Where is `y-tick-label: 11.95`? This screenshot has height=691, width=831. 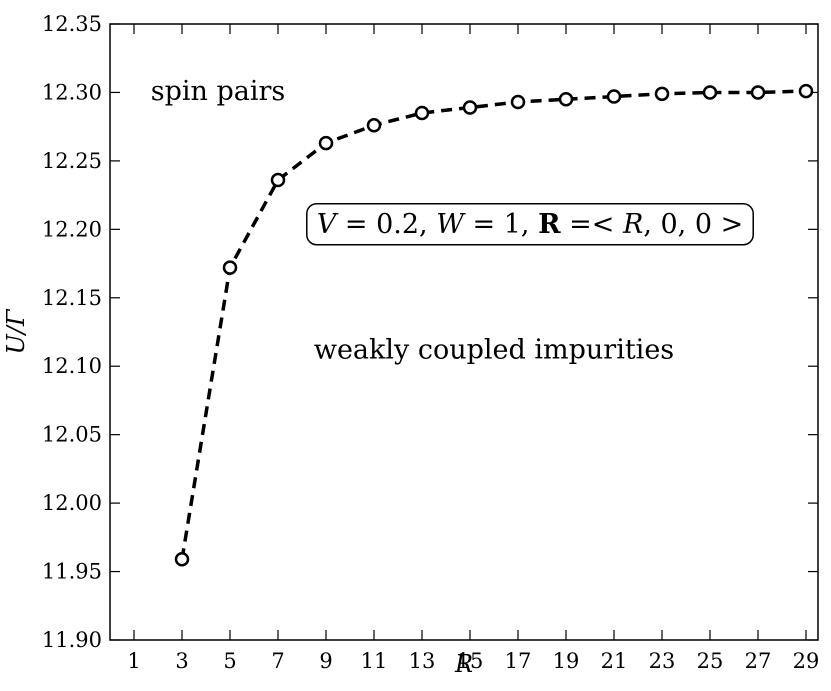
y-tick-label: 11.95 is located at coordinates (72, 572).